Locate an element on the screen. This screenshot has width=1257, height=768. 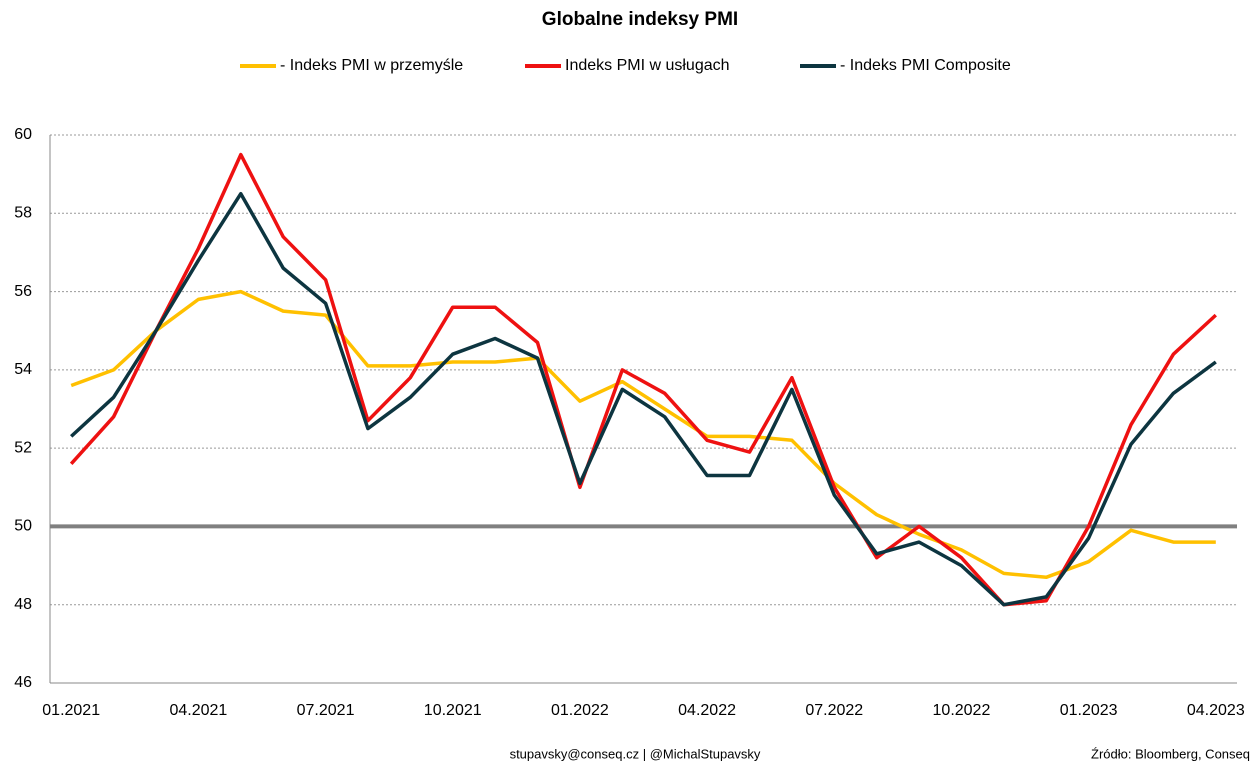
x-tick-label: 04.2021 is located at coordinates (198, 710).